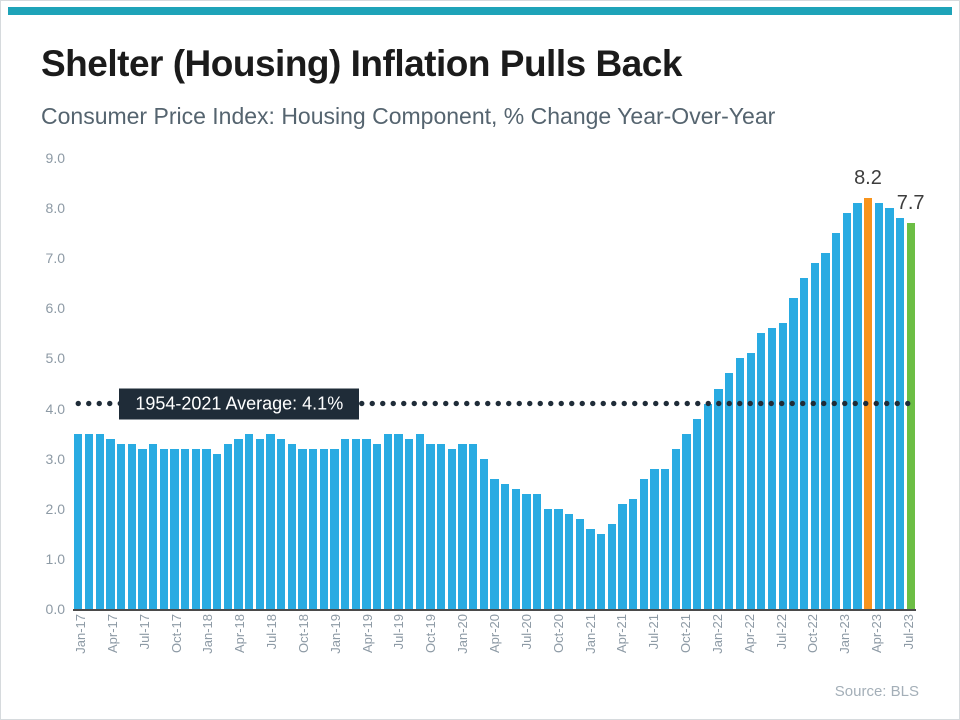  I want to click on x-tick-label: Jan-17, so click(80, 634).